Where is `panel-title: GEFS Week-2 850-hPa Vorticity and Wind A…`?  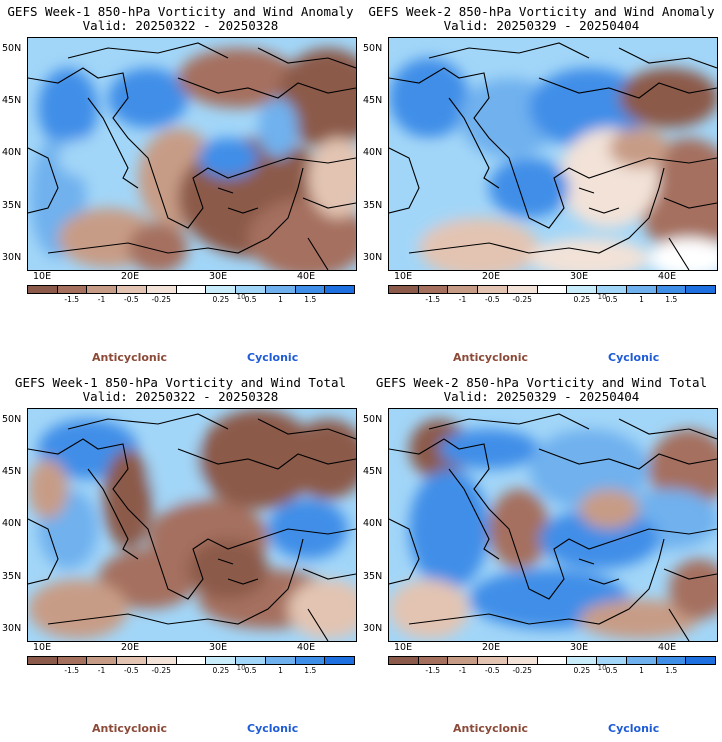
panel-title: GEFS Week-2 850-hPa Vorticity and Wind A… is located at coordinates (541, 11).